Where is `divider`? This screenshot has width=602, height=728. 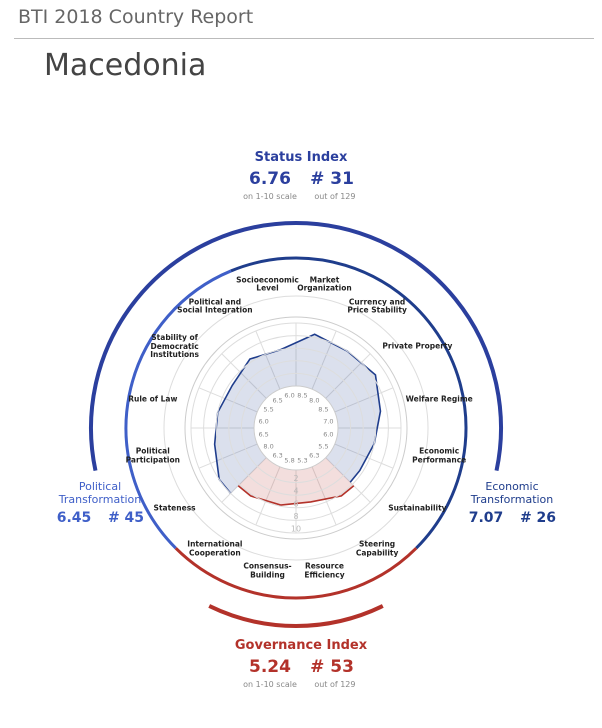
divider is located at coordinates (304, 38).